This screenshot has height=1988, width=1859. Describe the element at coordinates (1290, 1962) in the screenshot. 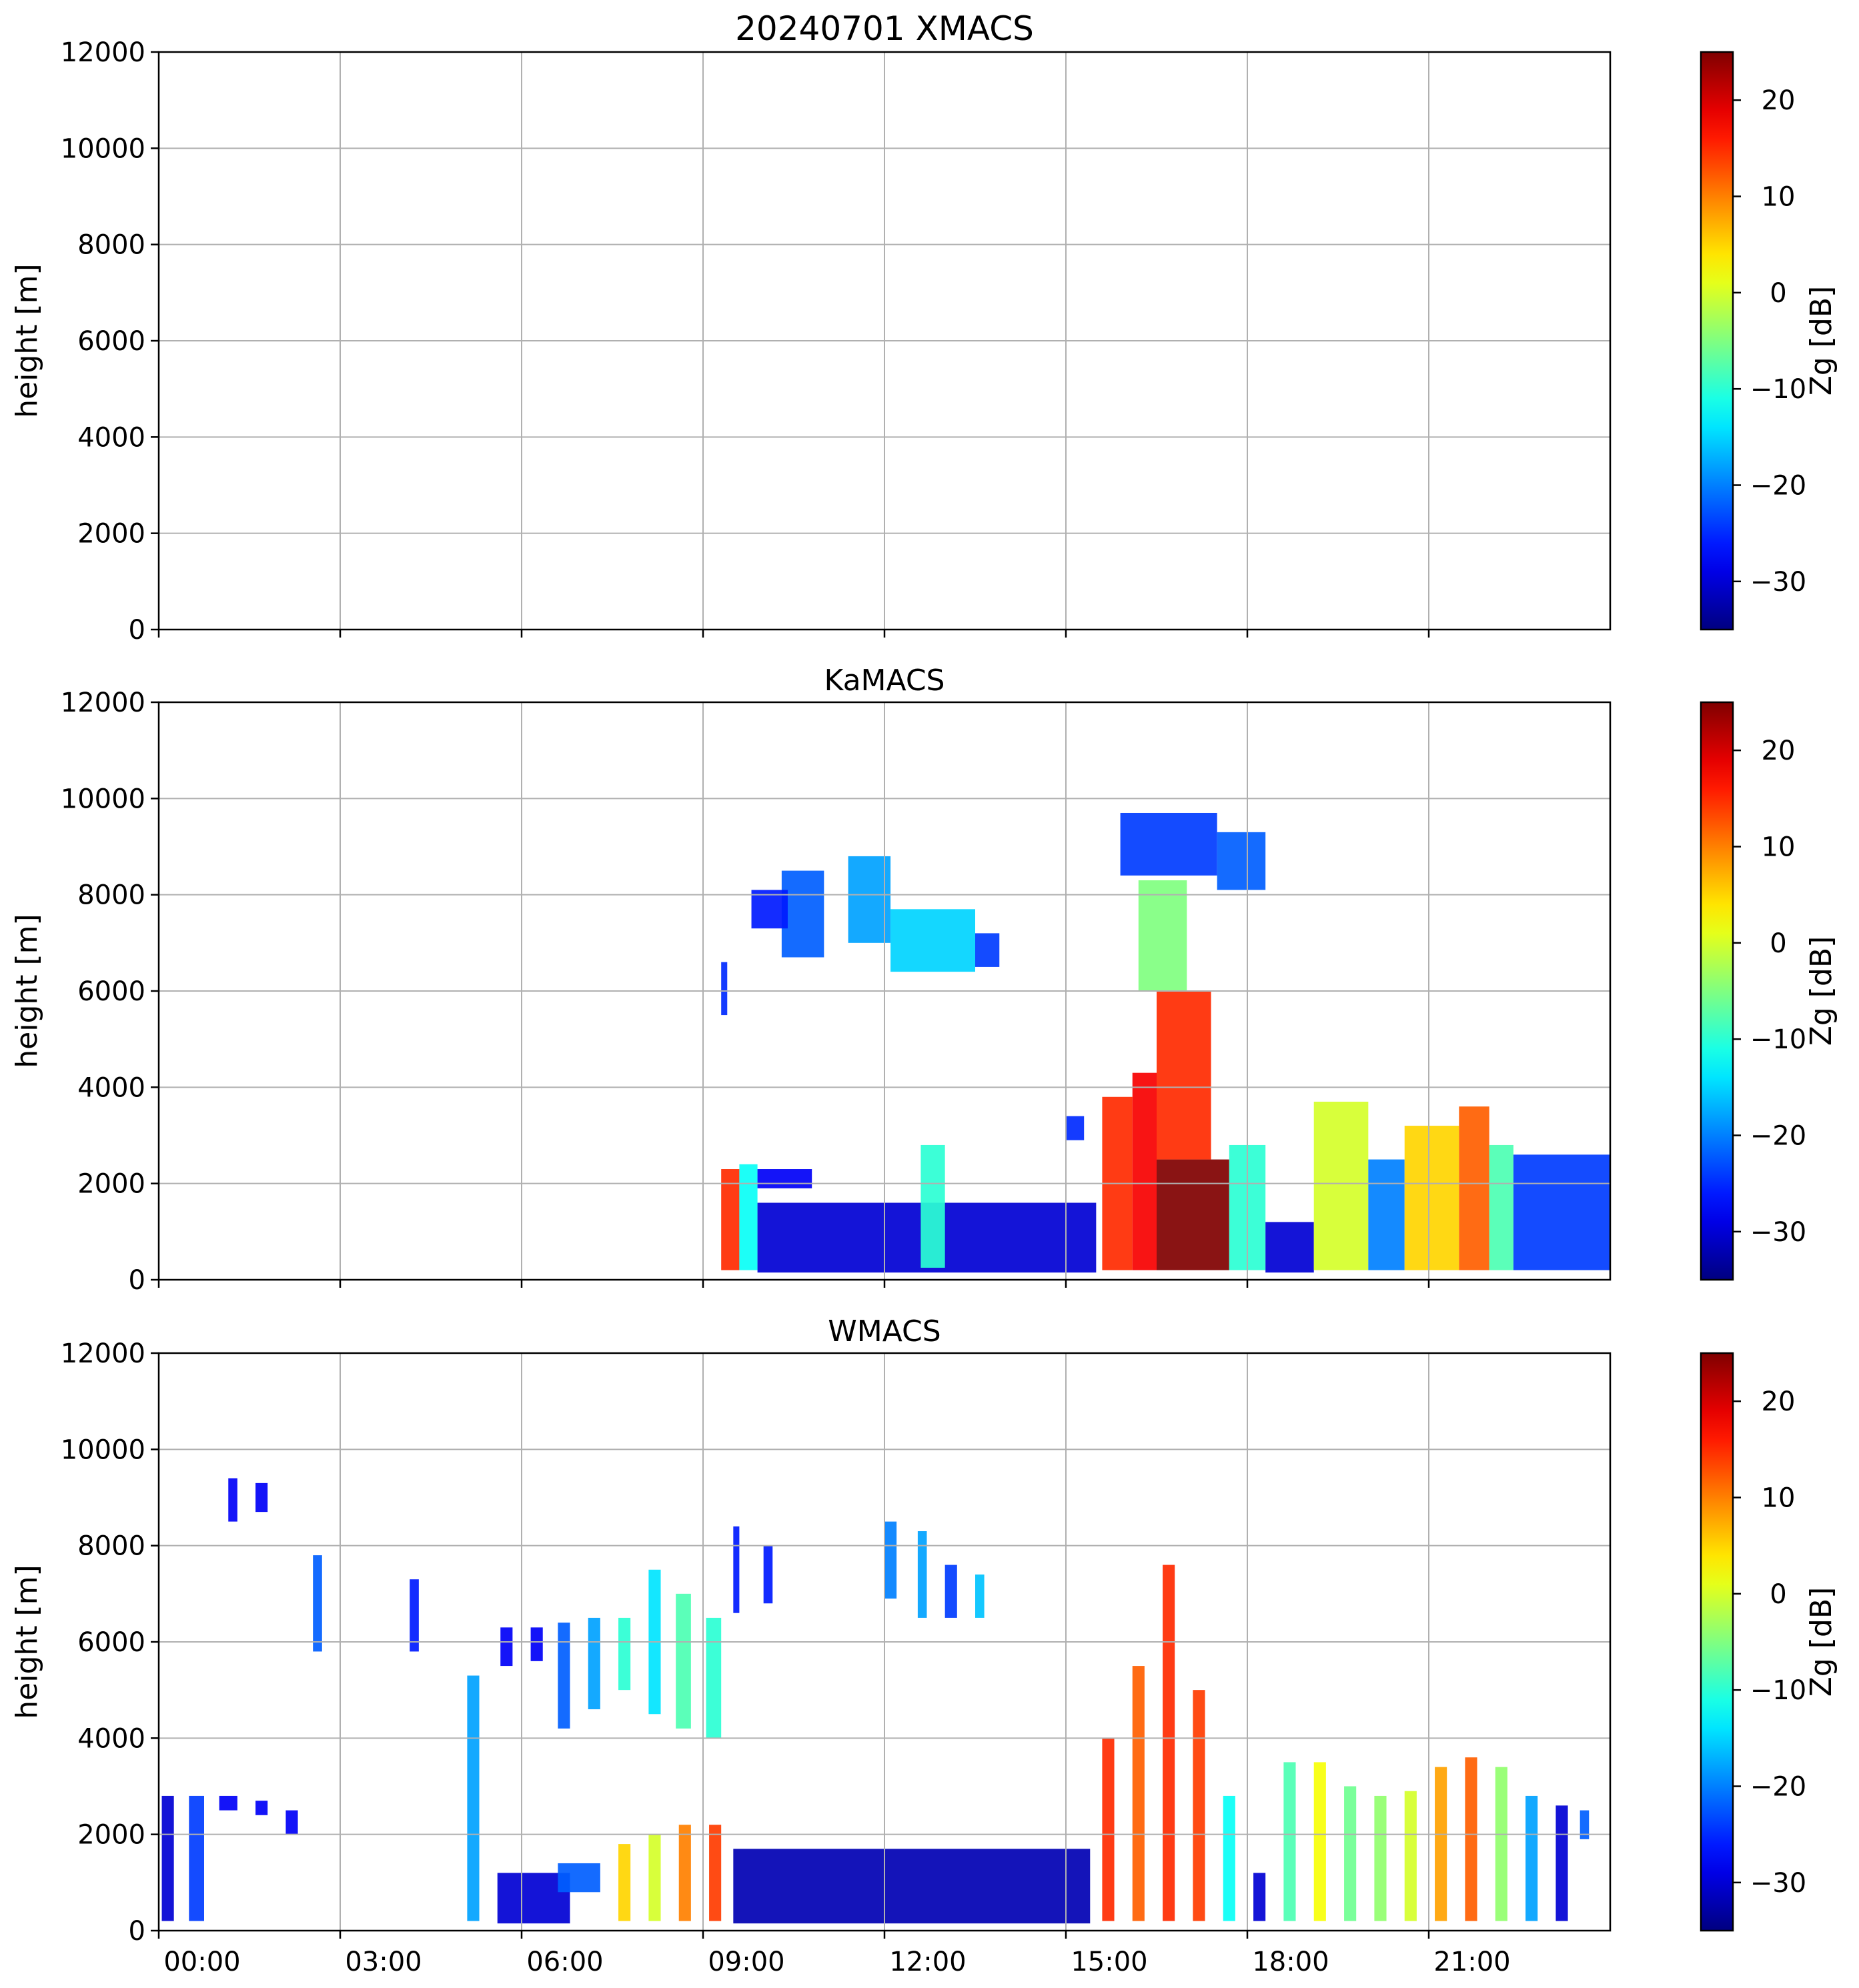

I see `x-tick-label: 18:00` at that location.